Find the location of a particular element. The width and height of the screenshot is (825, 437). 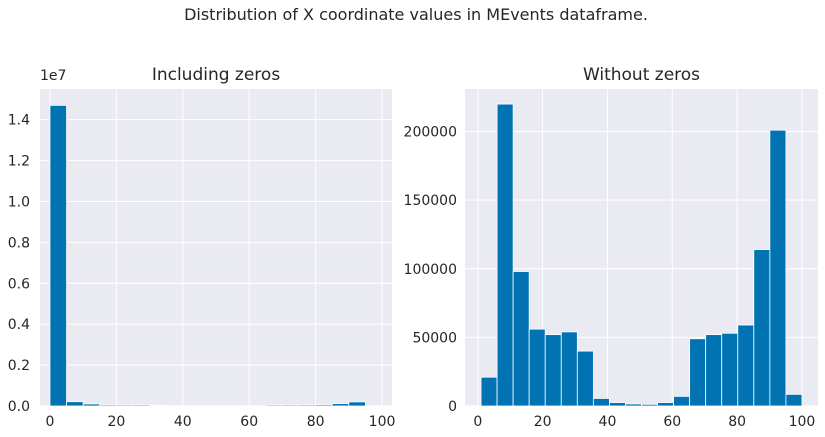

y-tick-label: 100000 is located at coordinates (430, 270).